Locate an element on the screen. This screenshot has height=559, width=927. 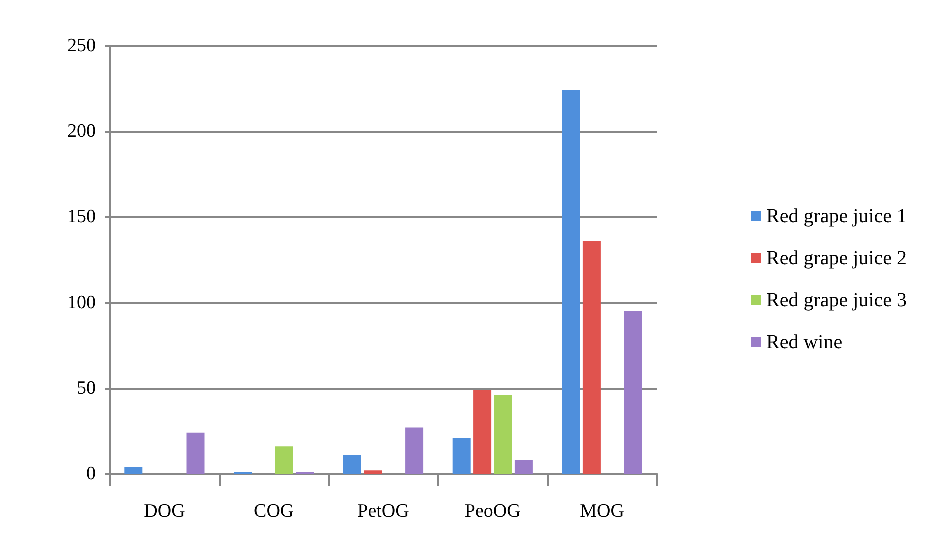
y-tick-label: 250 is located at coordinates (82, 46).